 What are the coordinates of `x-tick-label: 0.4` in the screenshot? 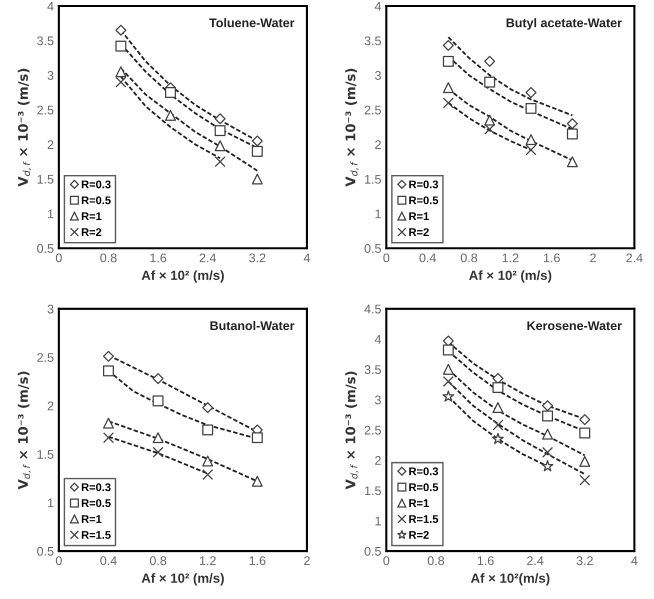 It's located at (427, 257).